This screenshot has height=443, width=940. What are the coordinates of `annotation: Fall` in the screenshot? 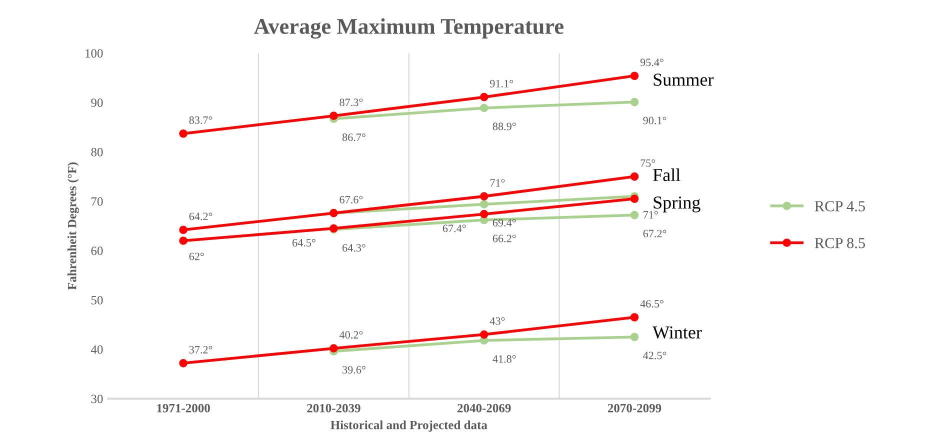 It's located at (666, 175).